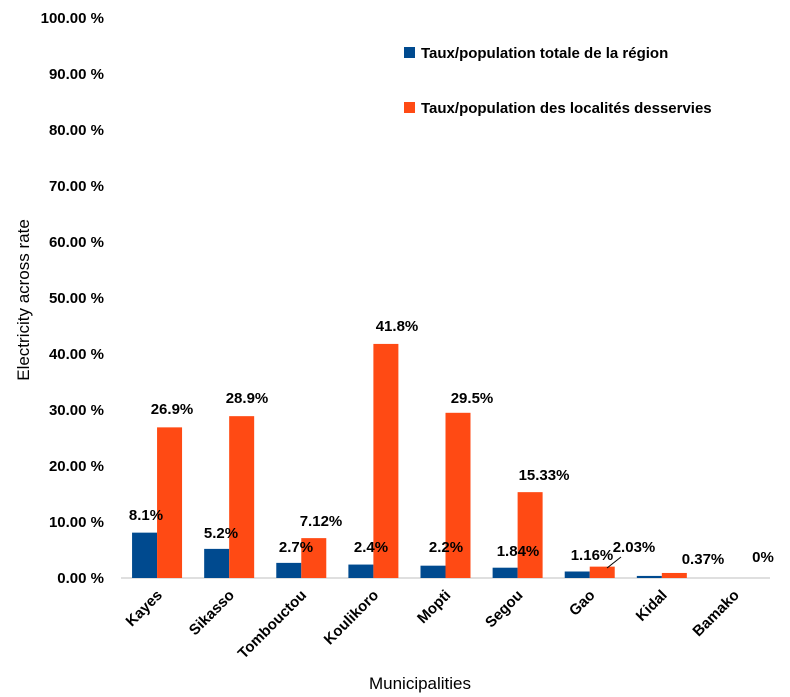 Image resolution: width=790 pixels, height=697 pixels. I want to click on data-label: 41.8%, so click(397, 326).